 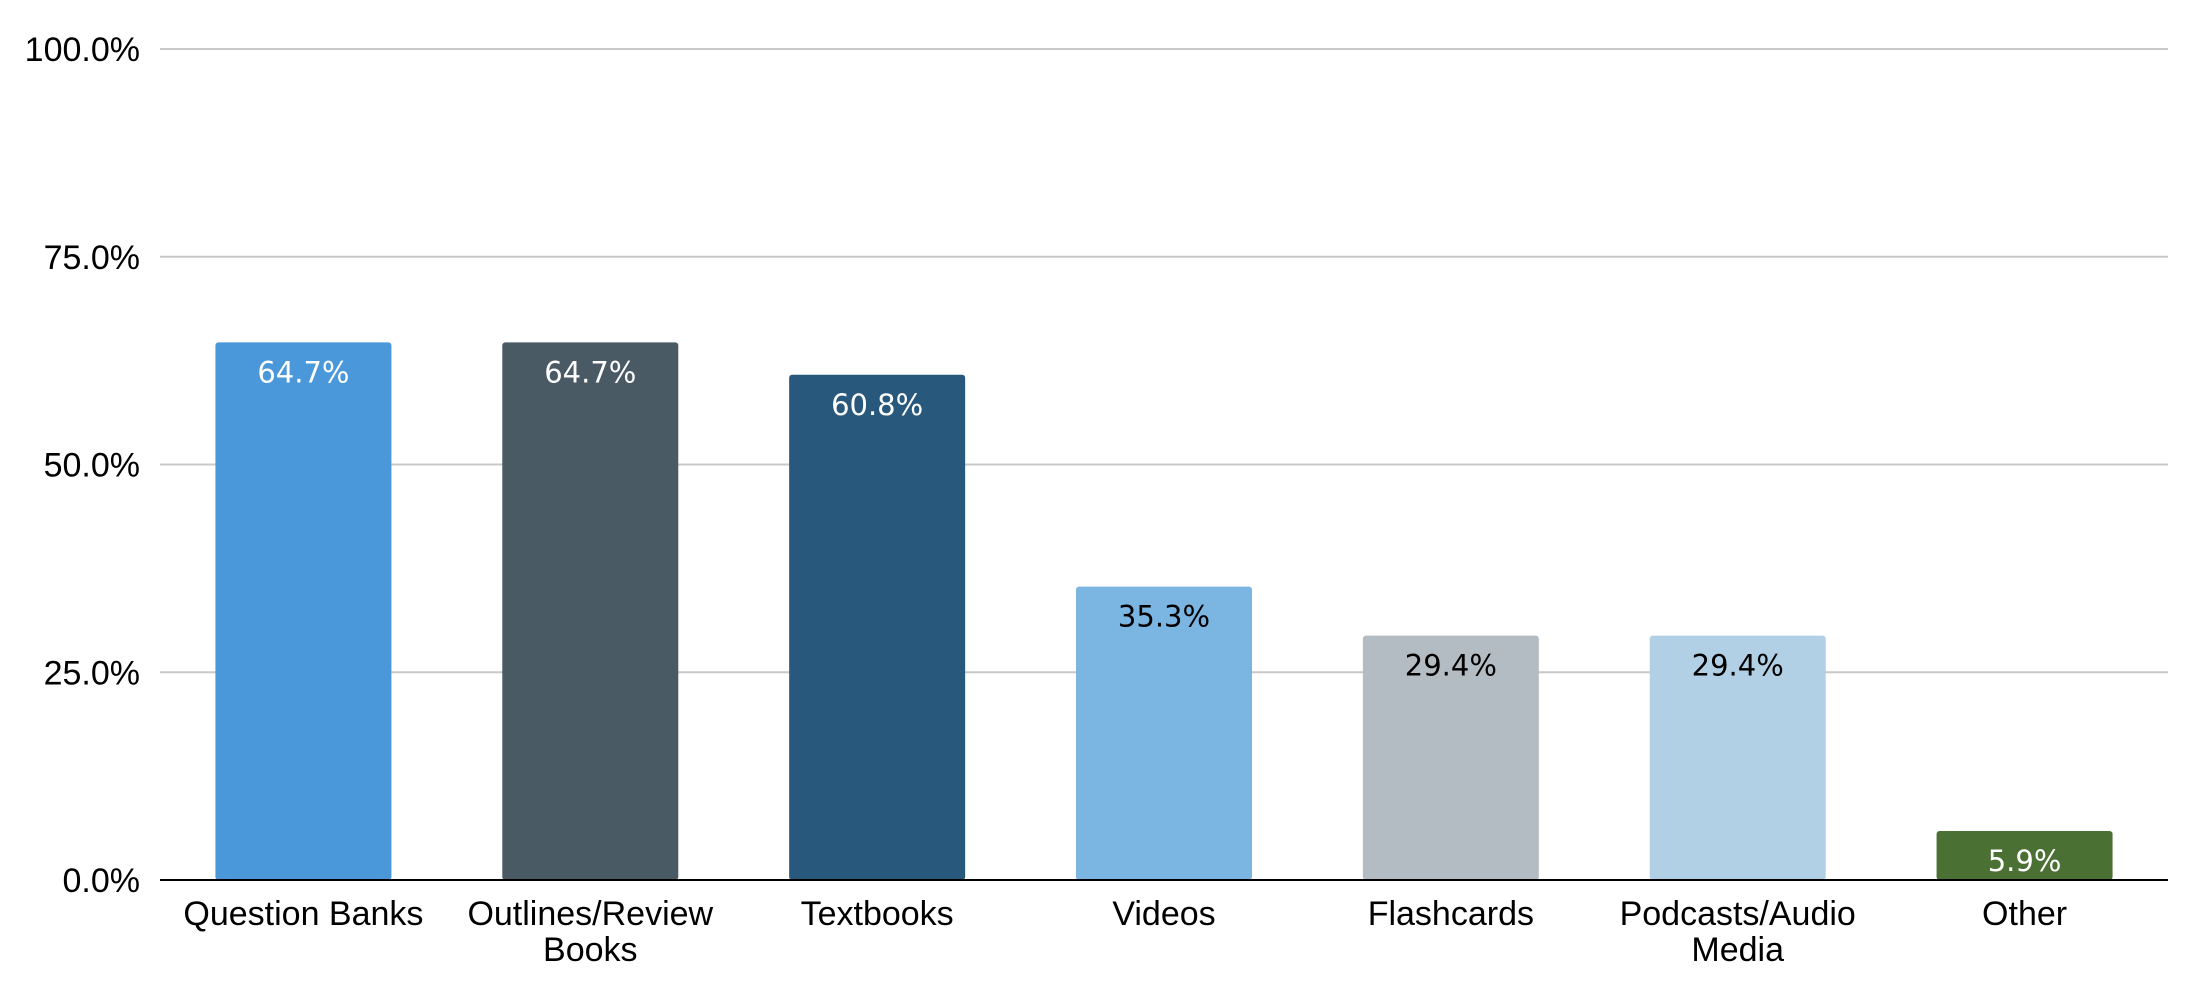 I want to click on x-tick-label: Question Banks, so click(x=303, y=914).